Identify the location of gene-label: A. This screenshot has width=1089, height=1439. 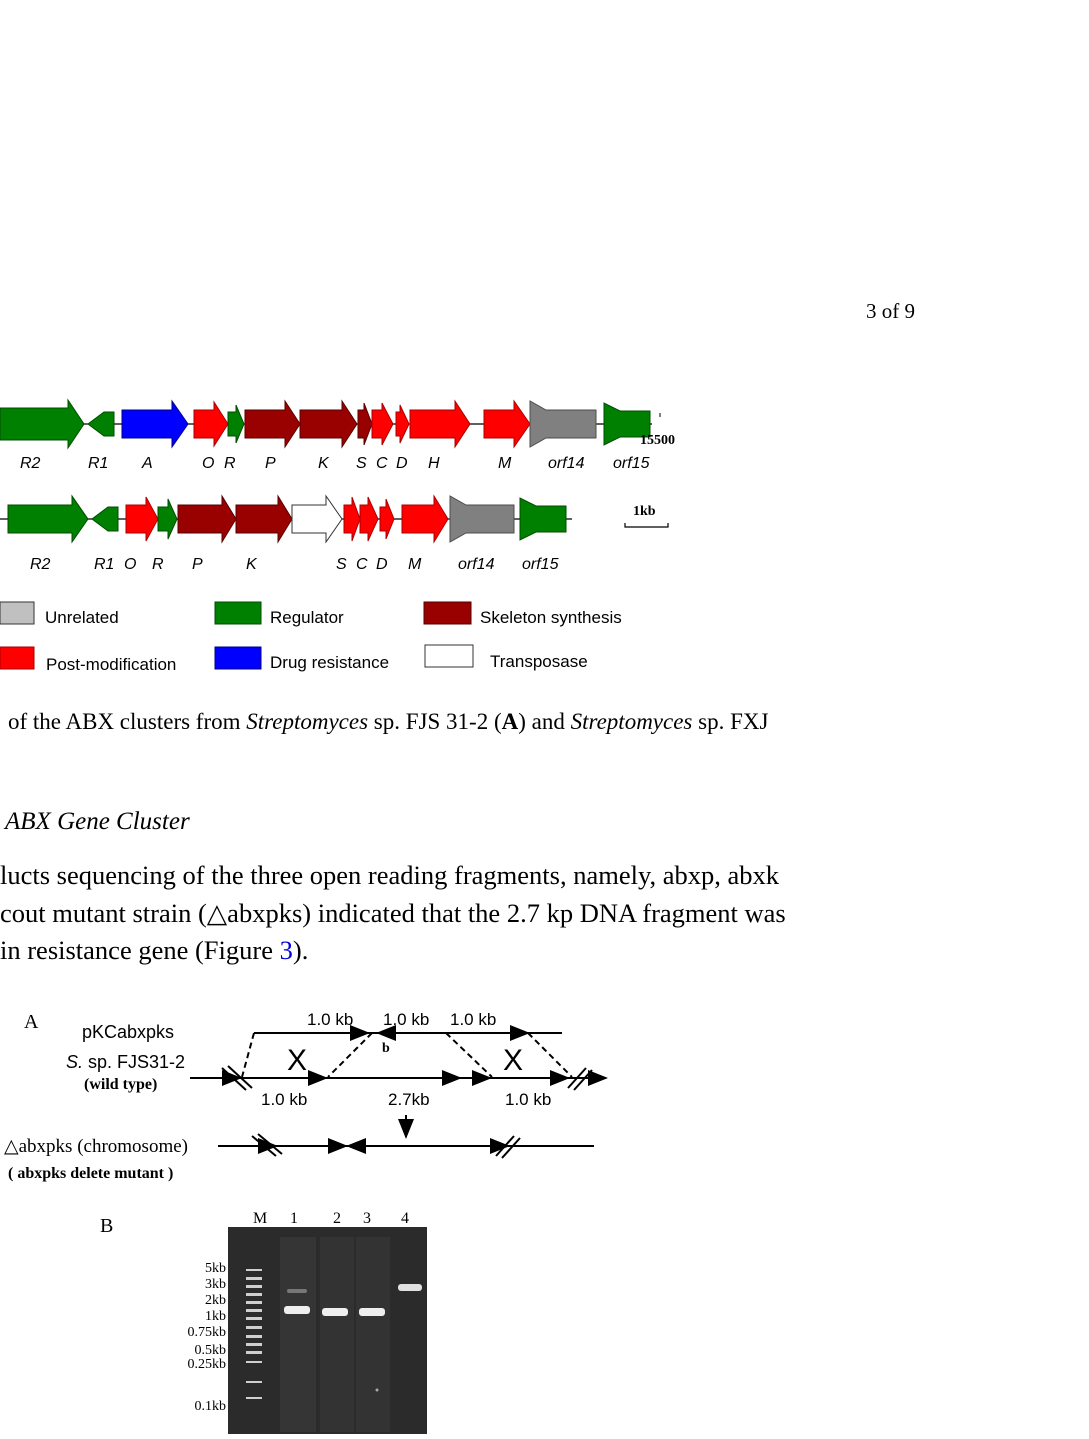
(147, 463).